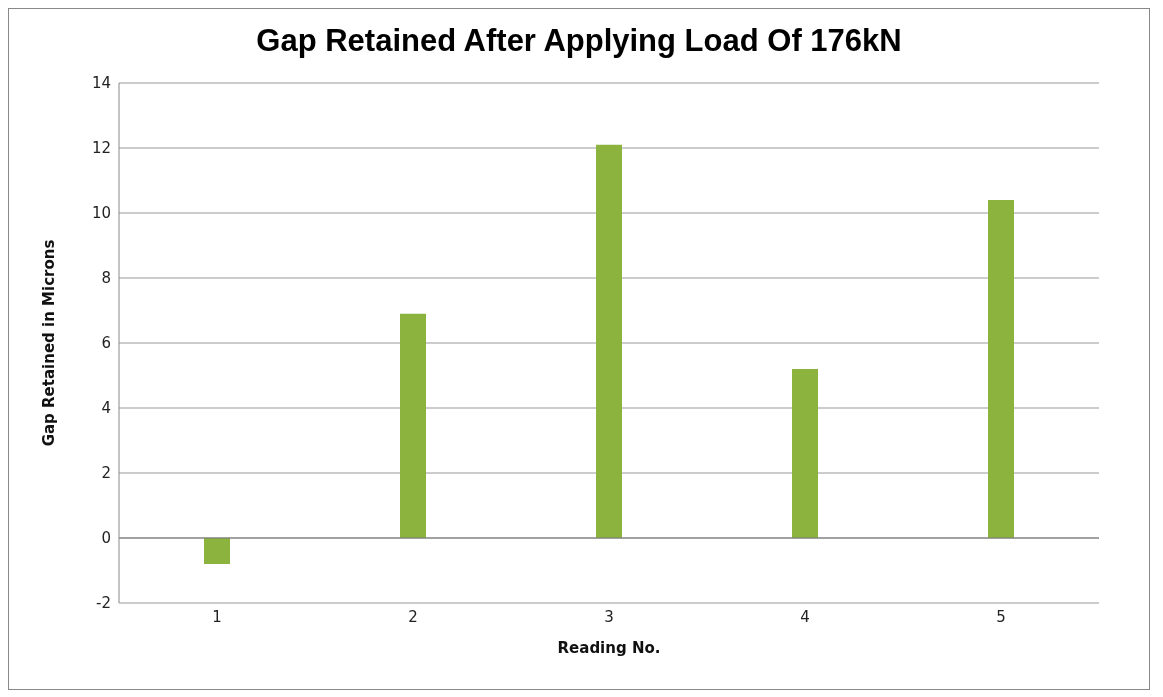 This screenshot has height=697, width=1163. Describe the element at coordinates (579, 41) in the screenshot. I see `chart-title: Gap Retained After Applying Load Of 176kN` at that location.